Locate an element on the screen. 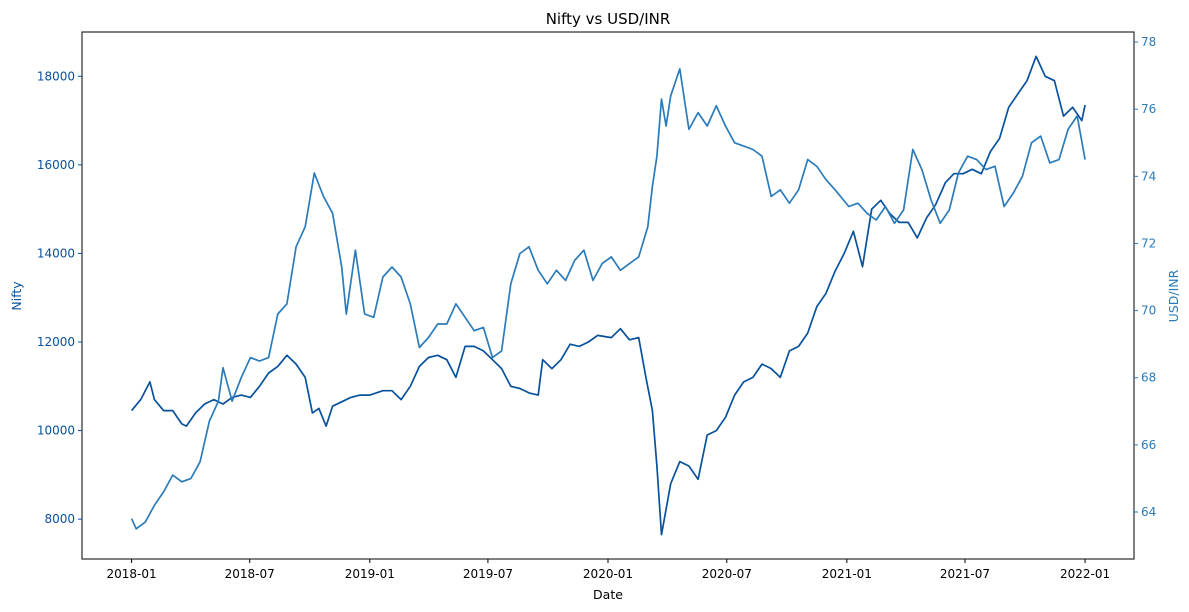 Image resolution: width=1189 pixels, height=612 pixels. x-tick-label: 2018-07 is located at coordinates (250, 574).